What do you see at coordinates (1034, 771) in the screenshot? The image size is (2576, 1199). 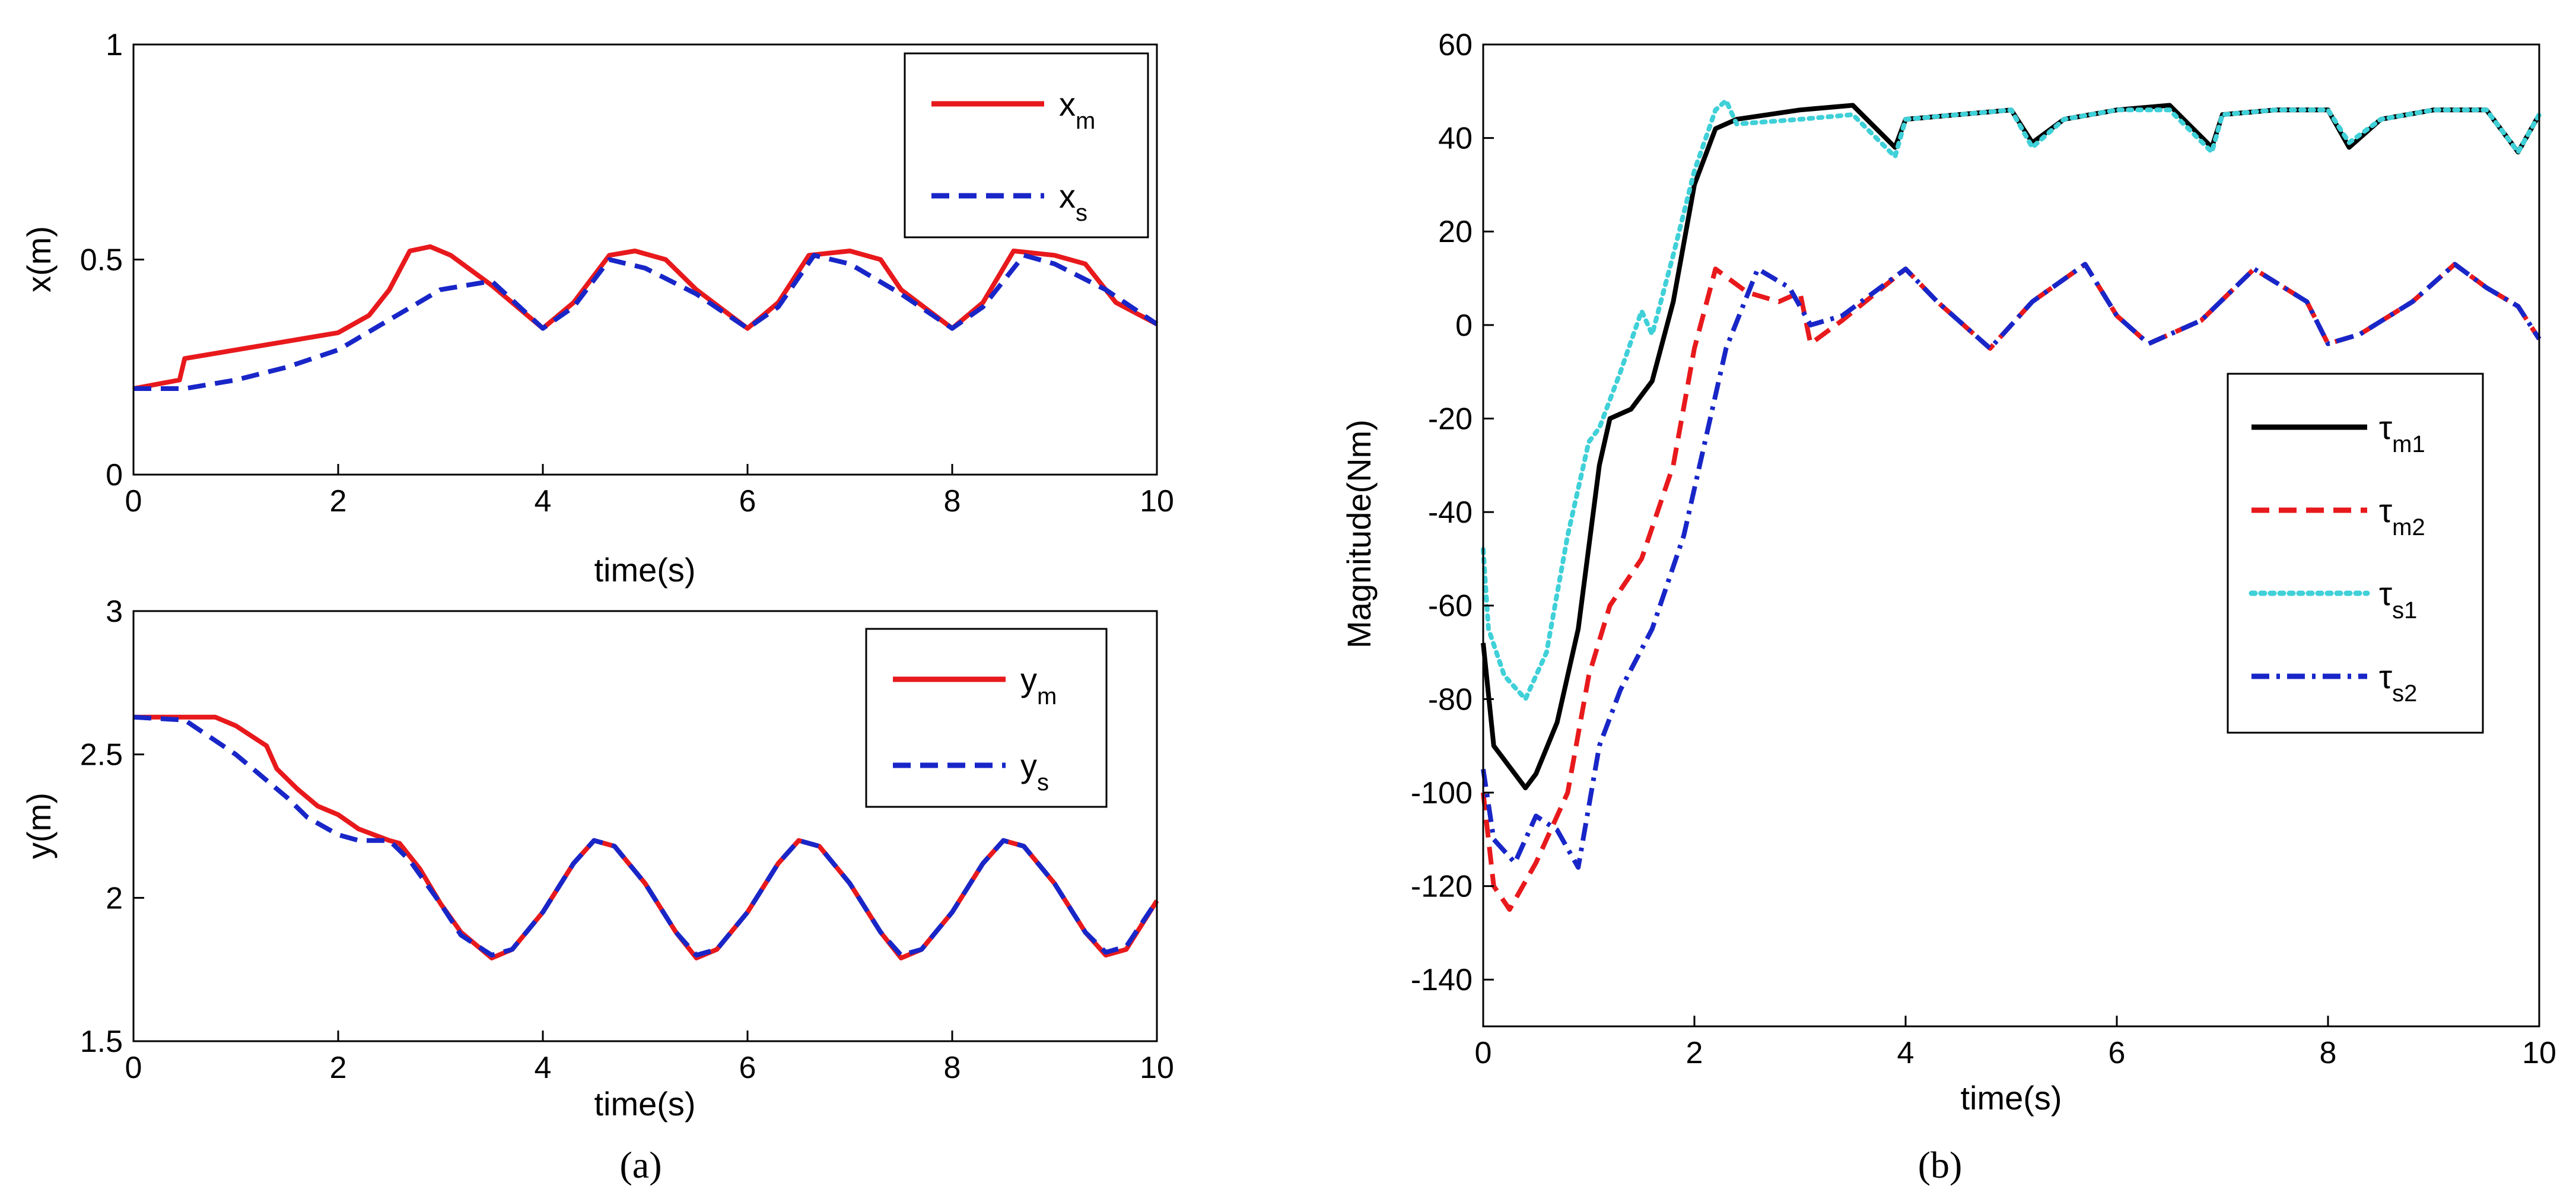 I see `legend-label-ys: ys` at bounding box center [1034, 771].